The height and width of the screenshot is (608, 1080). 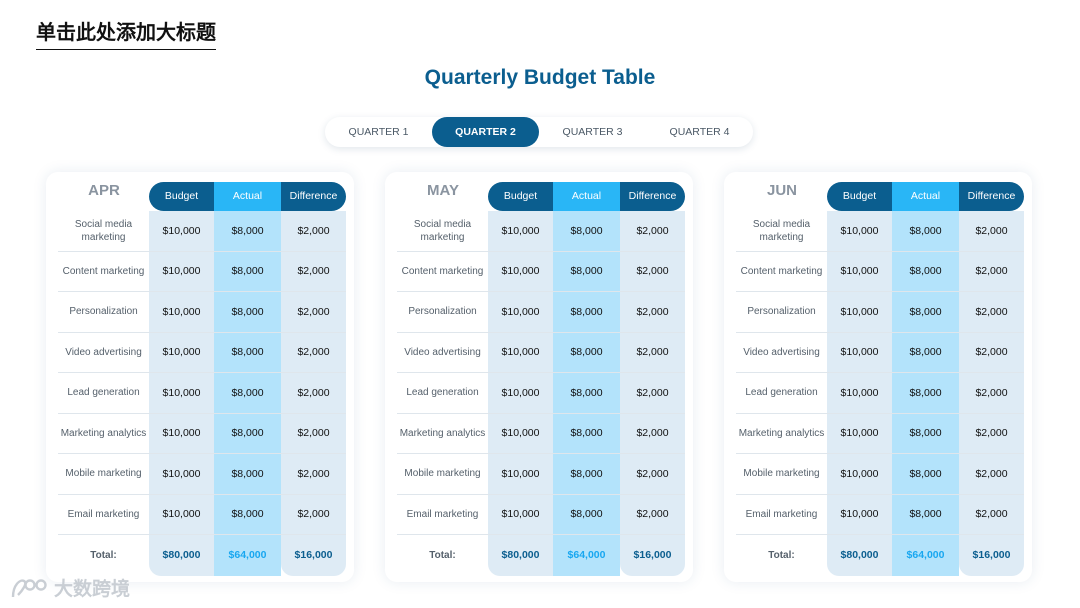 I want to click on table-row: Lead generation $10,000 $8,000 $2,000, so click(x=202, y=393).